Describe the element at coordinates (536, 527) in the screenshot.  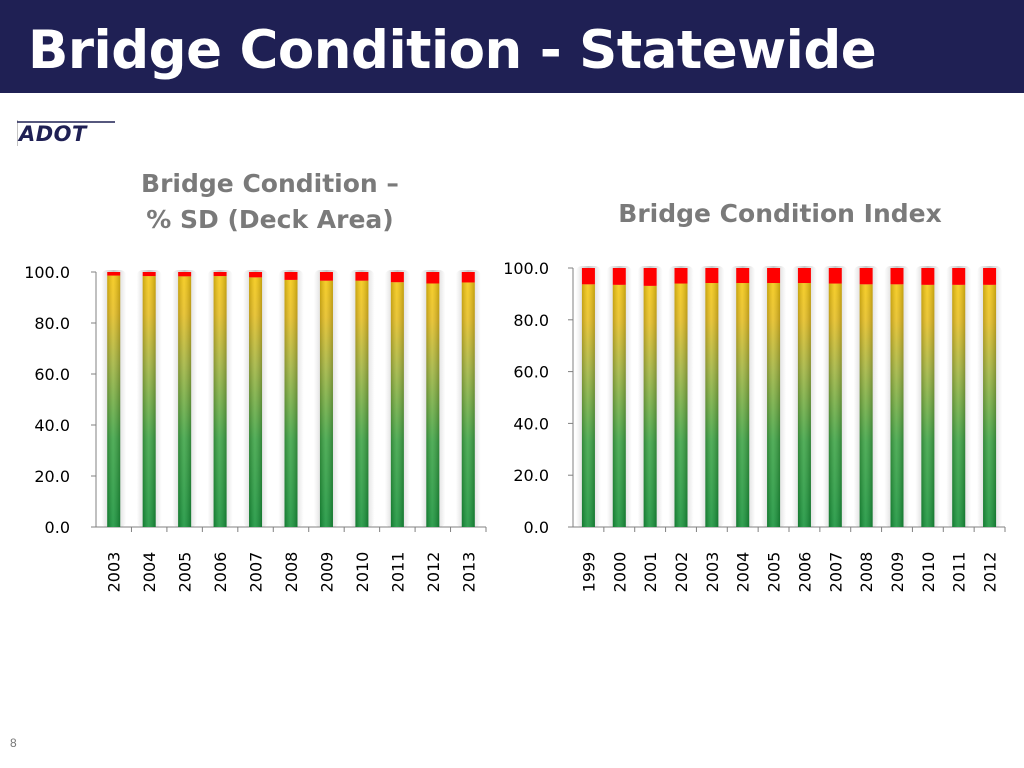
I see `bci-ytick-label: 0.0` at that location.